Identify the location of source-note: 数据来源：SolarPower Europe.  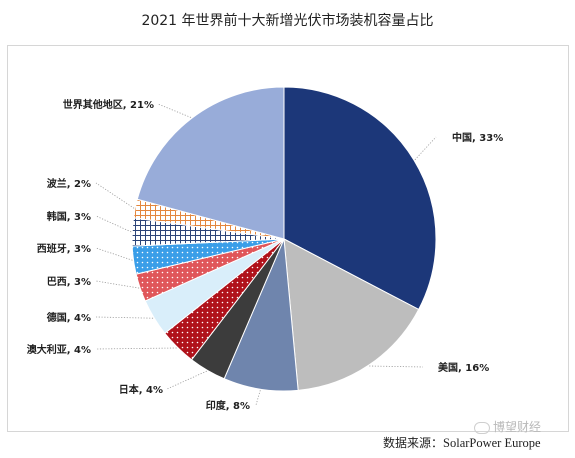
(462, 442).